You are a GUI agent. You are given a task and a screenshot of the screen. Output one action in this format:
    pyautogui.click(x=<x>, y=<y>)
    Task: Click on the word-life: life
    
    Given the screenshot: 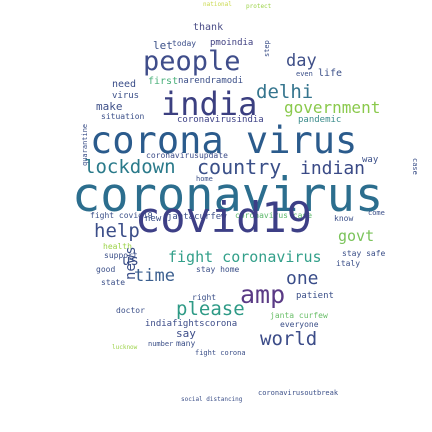 What is the action you would take?
    pyautogui.click(x=330, y=73)
    